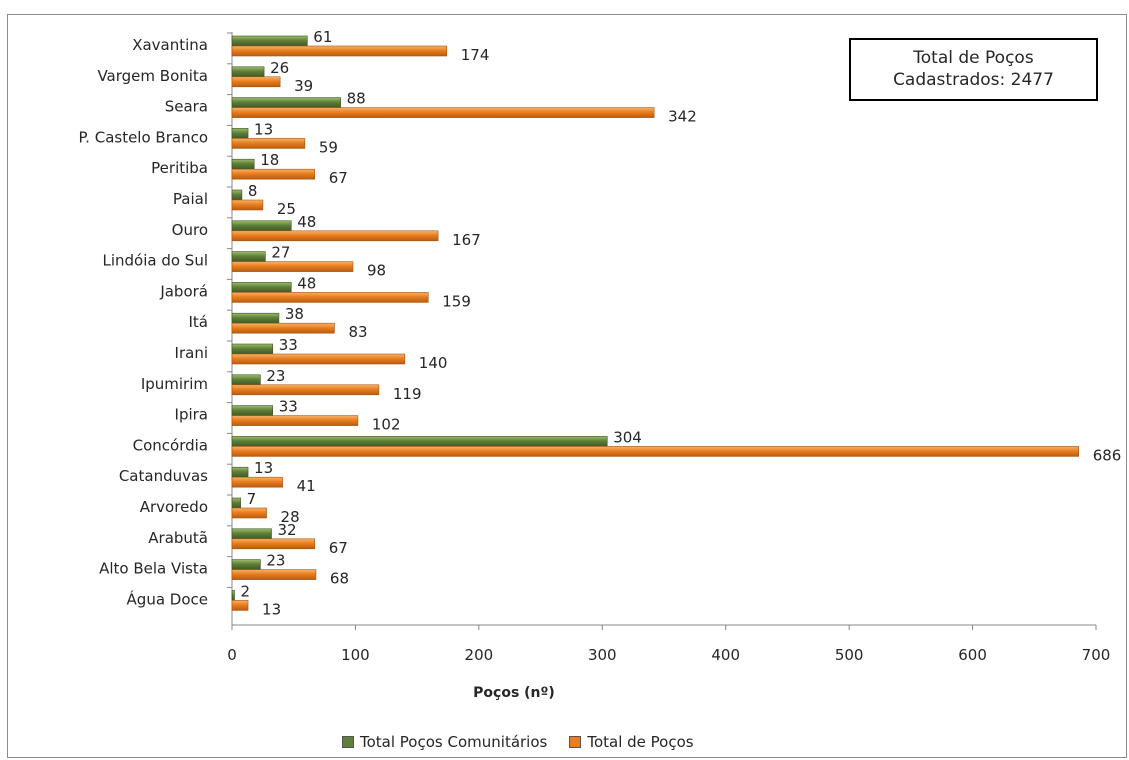 The height and width of the screenshot is (760, 1129). I want to click on category-label: Arvoredo, so click(174, 507).